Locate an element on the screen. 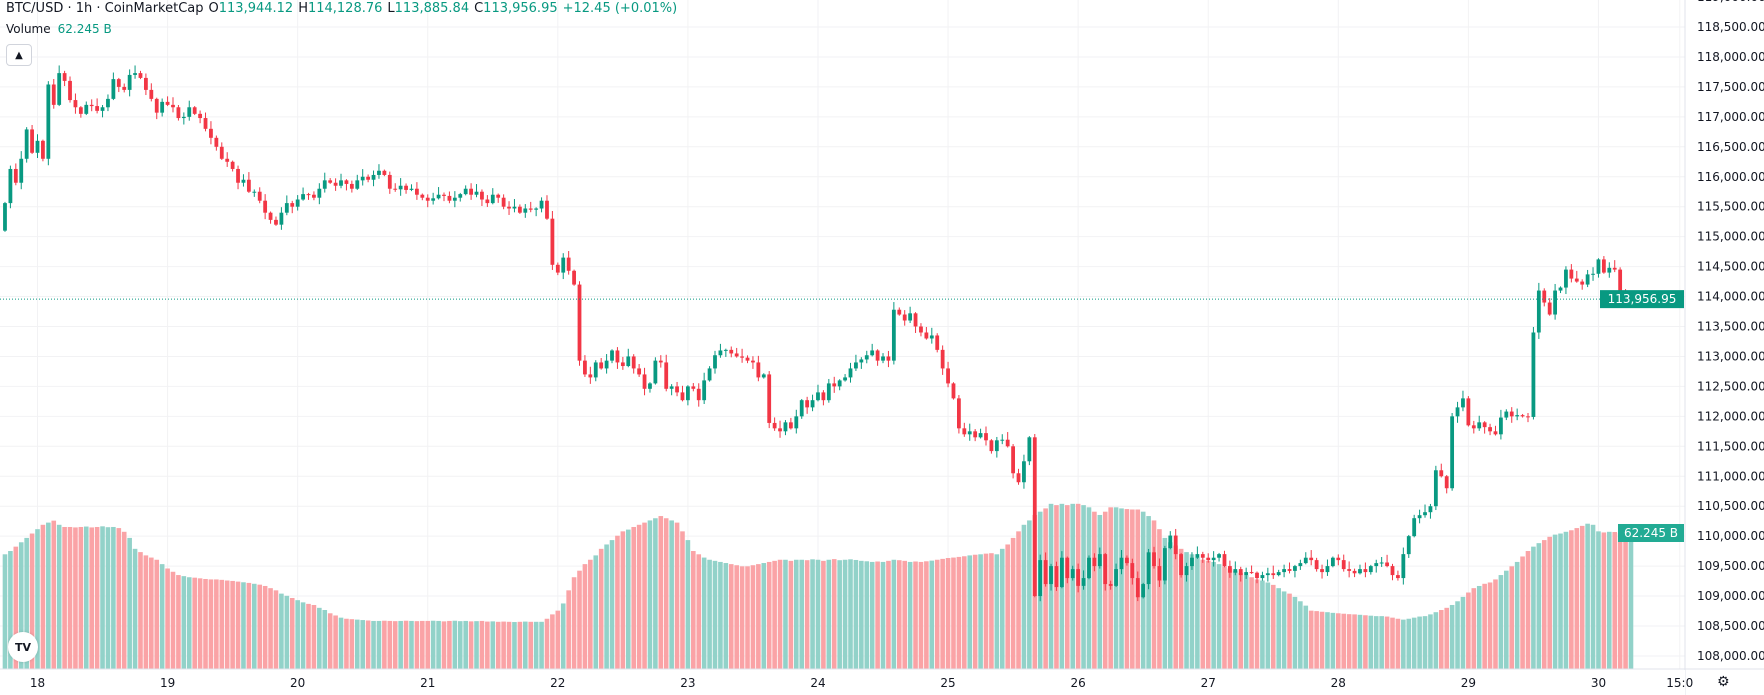 This screenshot has height=695, width=1764. gear-icon: ⚙ is located at coordinates (1723, 682).